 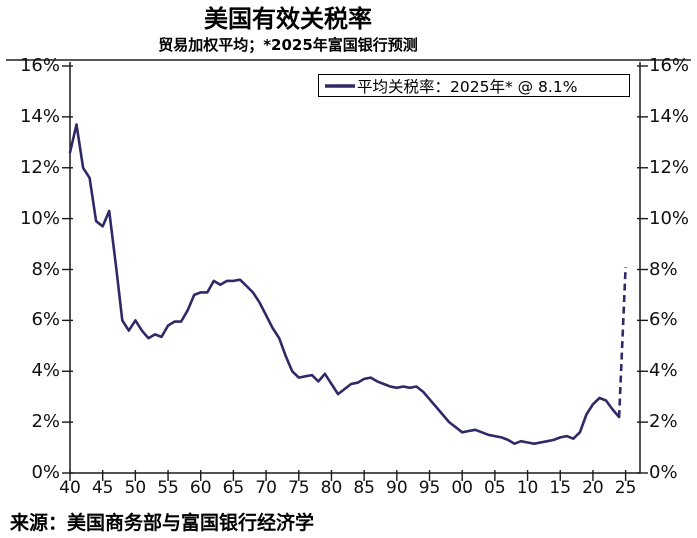 I want to click on chart-header: 美国有效关税率 贸易加权平均；*2025年富国银行预测, so click(x=288, y=30).